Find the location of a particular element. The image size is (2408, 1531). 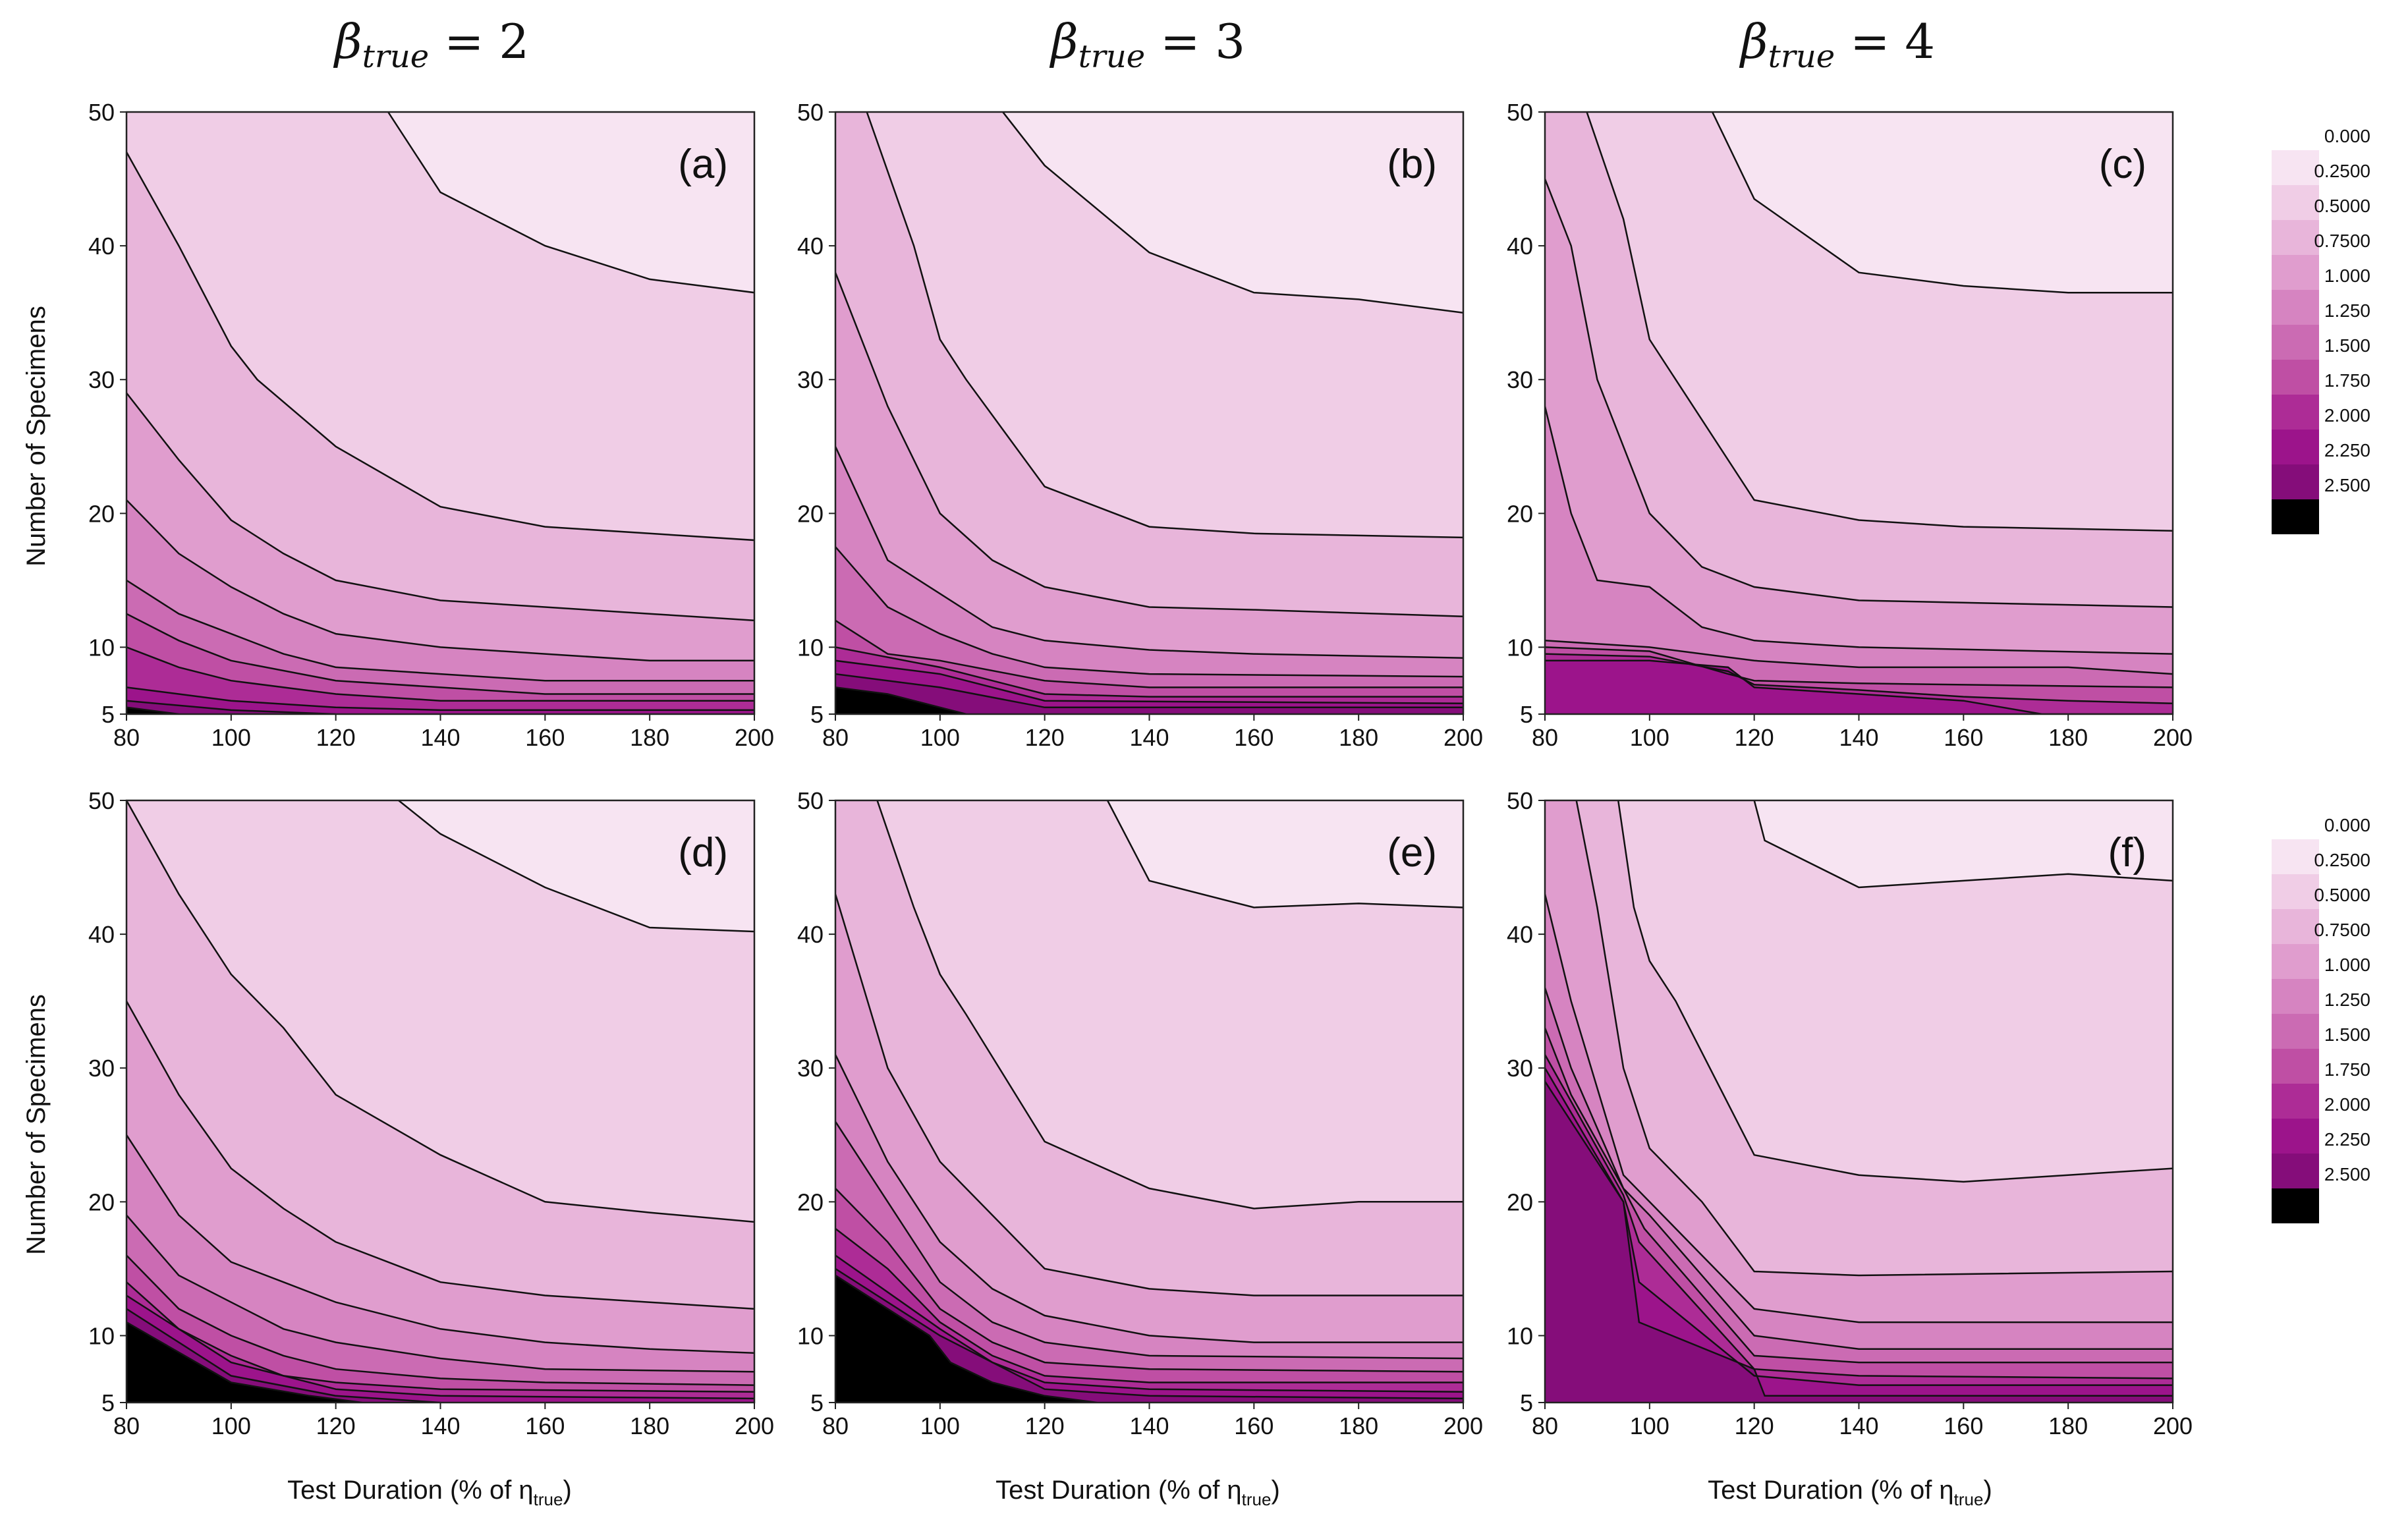

column-title-2: βtrue = 3 is located at coordinates (1147, 45).